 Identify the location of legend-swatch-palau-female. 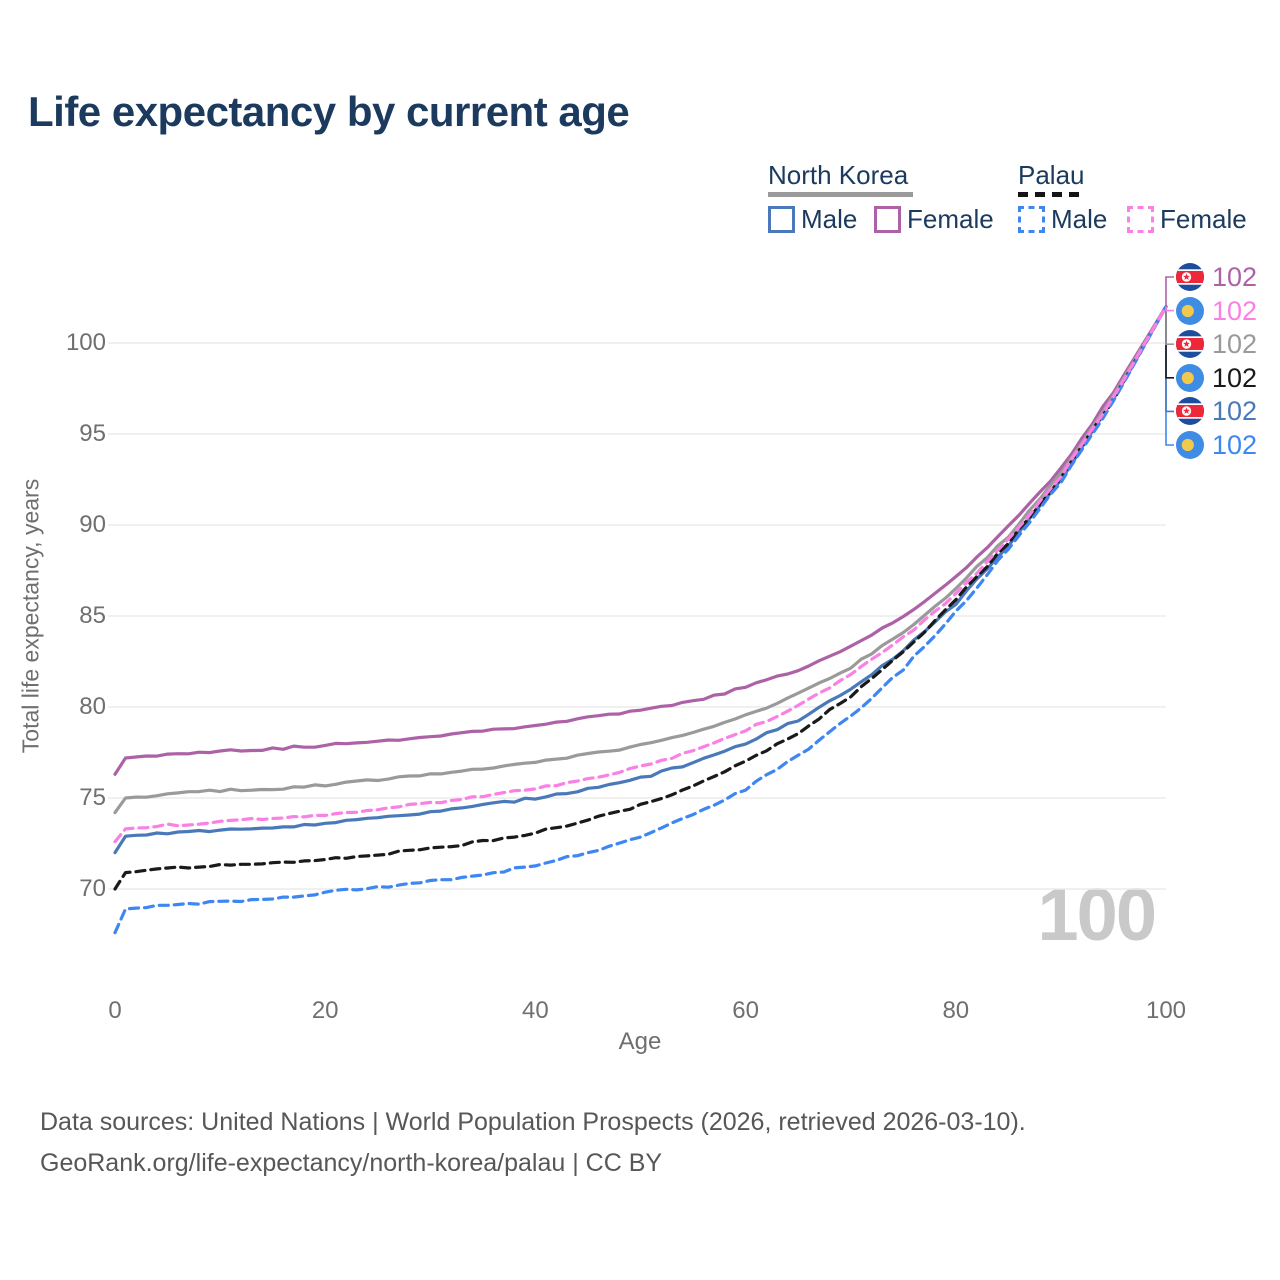
(1140, 219).